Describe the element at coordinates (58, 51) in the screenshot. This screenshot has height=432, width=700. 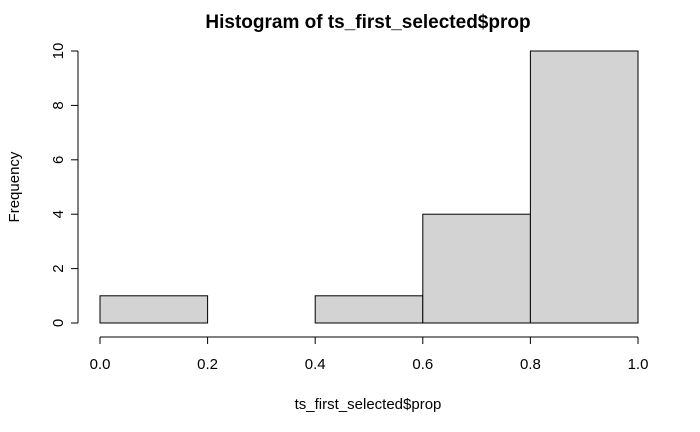
I see `y-tick-label: 10` at that location.